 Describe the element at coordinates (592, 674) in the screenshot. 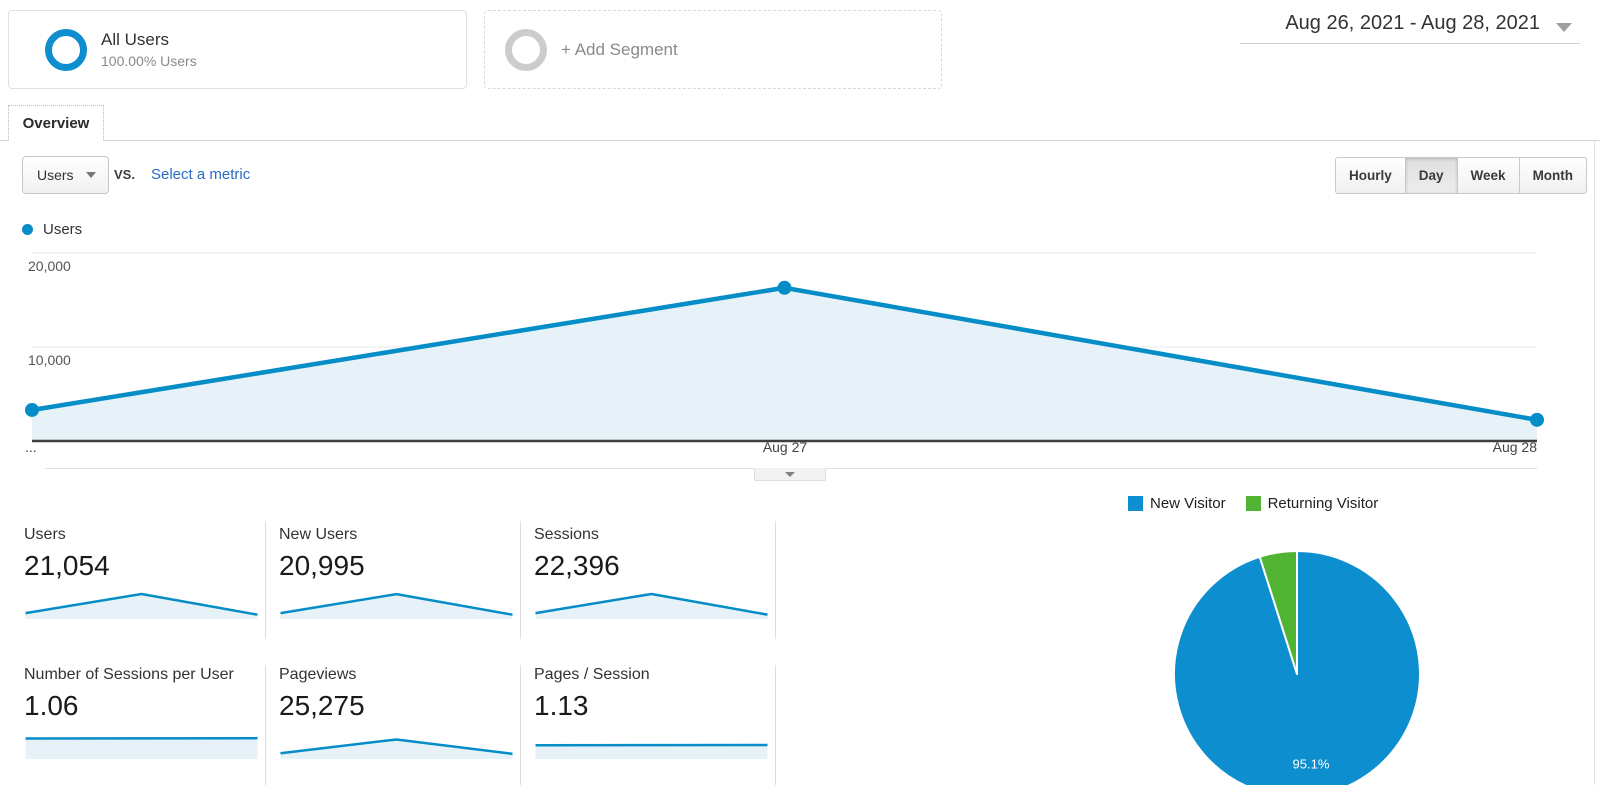

I see `metric-label: Pages / Session` at that location.